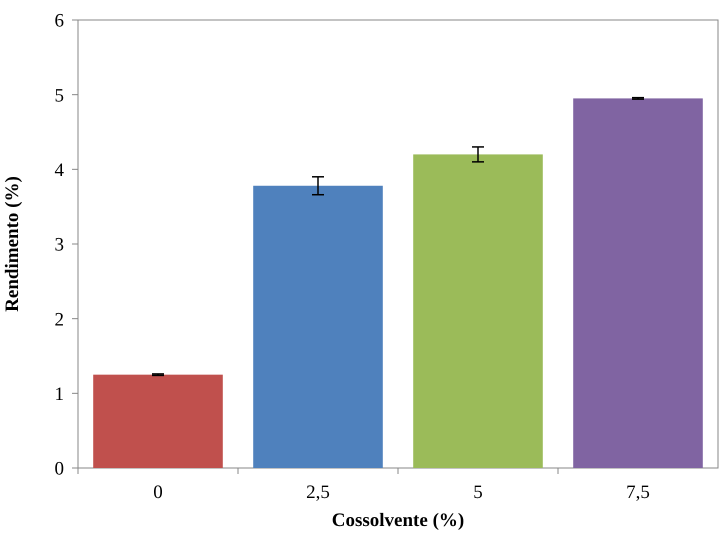 Image resolution: width=725 pixels, height=536 pixels. I want to click on x-axis-title: Cossolvente (%), so click(398, 520).